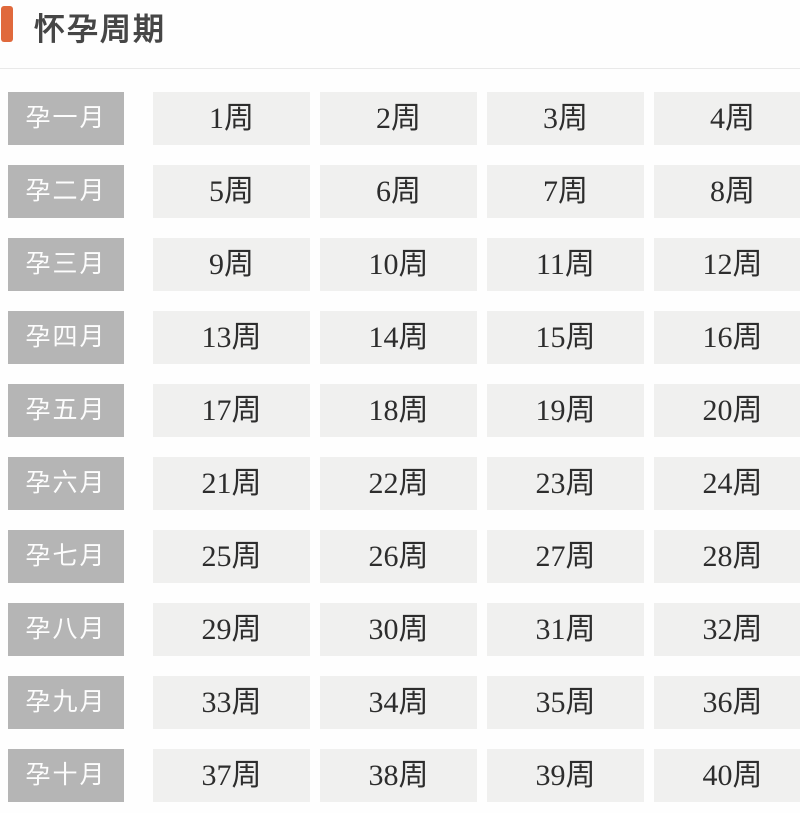 This screenshot has height=813, width=800. I want to click on month-label: 孕十月, so click(66, 775).